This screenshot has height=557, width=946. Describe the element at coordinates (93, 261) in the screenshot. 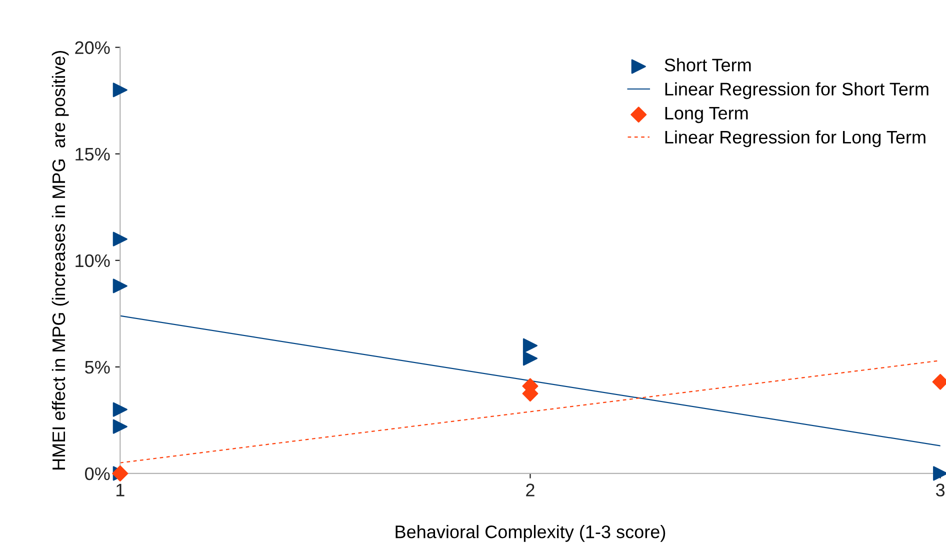

I see `y-tick-label: 10%` at that location.